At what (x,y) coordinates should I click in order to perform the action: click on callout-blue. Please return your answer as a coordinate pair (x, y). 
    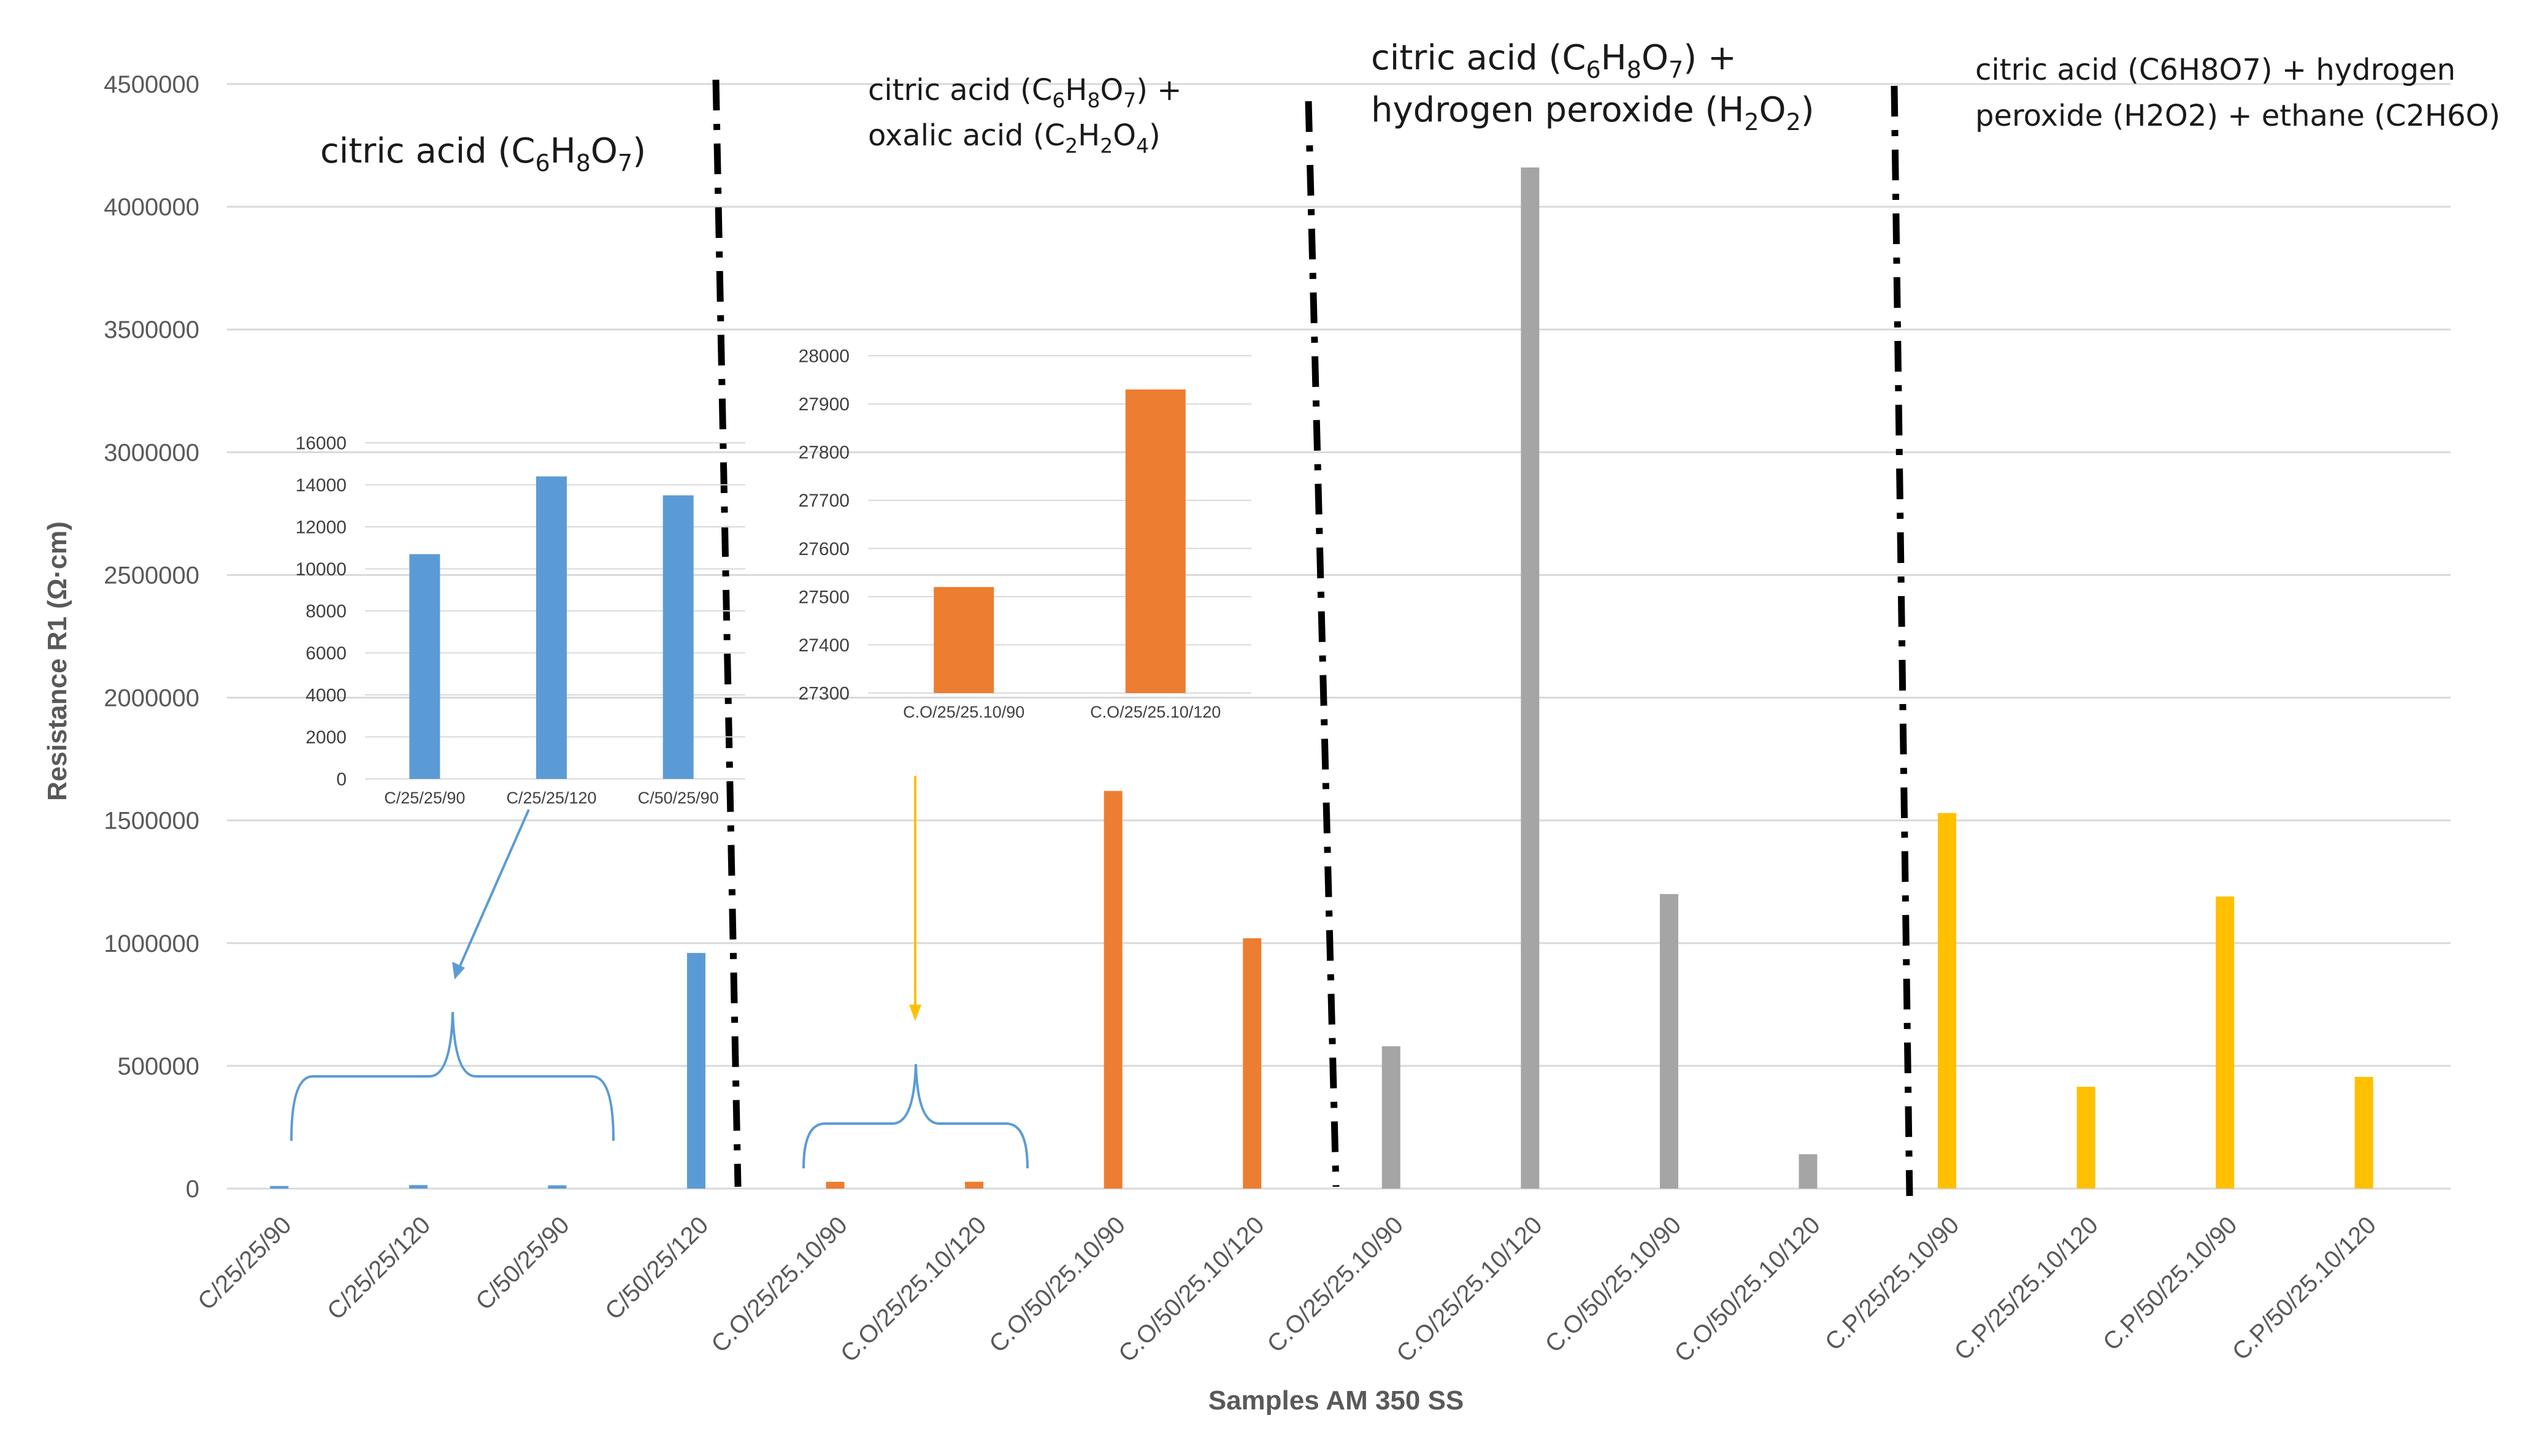
    Looking at the image, I should click on (452, 975).